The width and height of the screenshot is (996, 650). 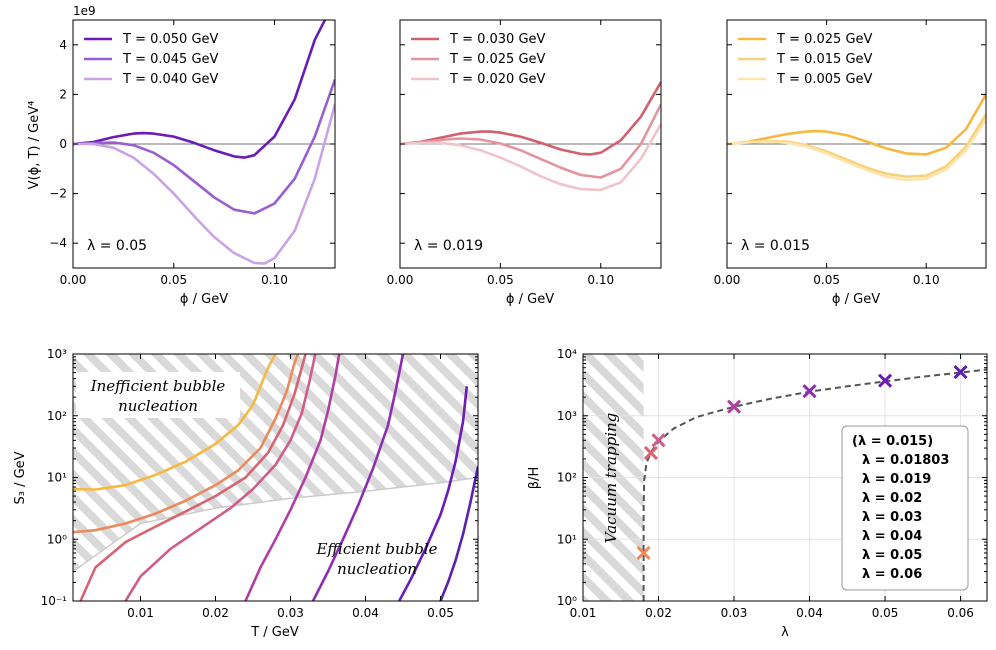 What do you see at coordinates (896, 479) in the screenshot?
I see `p5-legend-entry: λ = 0.019` at bounding box center [896, 479].